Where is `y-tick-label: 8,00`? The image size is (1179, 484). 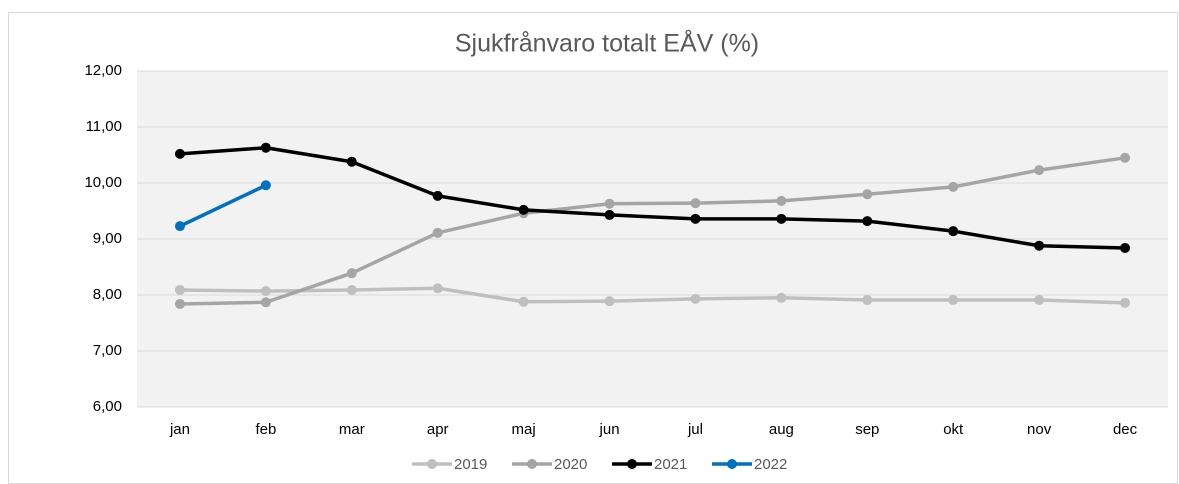
y-tick-label: 8,00 is located at coordinates (107, 294).